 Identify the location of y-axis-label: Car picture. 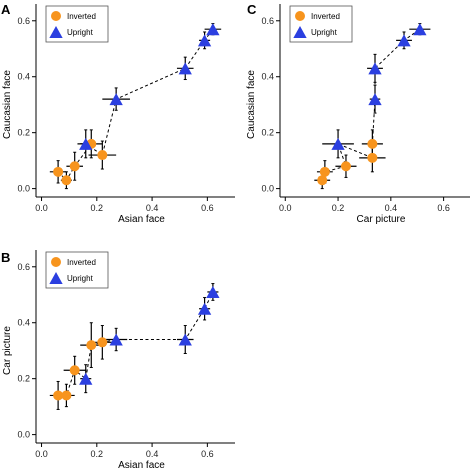
(7, 350).